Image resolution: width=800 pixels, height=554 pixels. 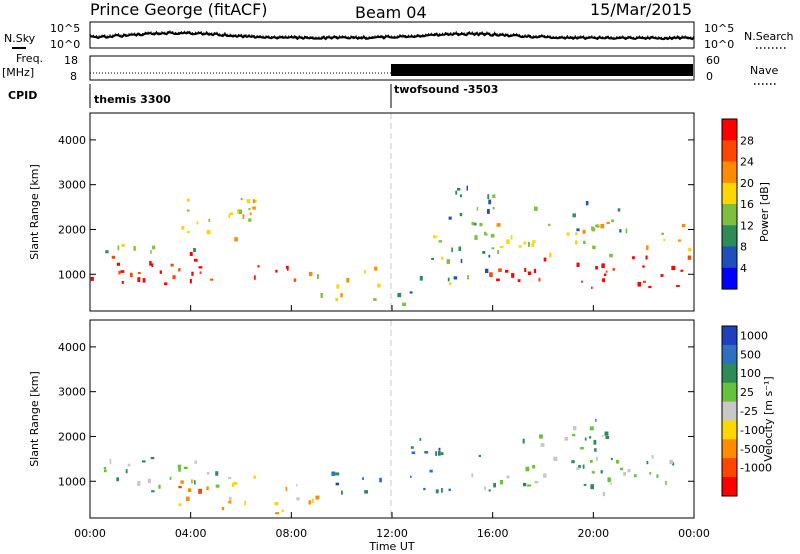 I want to click on colorbar-tick-label: 24, so click(x=747, y=162).